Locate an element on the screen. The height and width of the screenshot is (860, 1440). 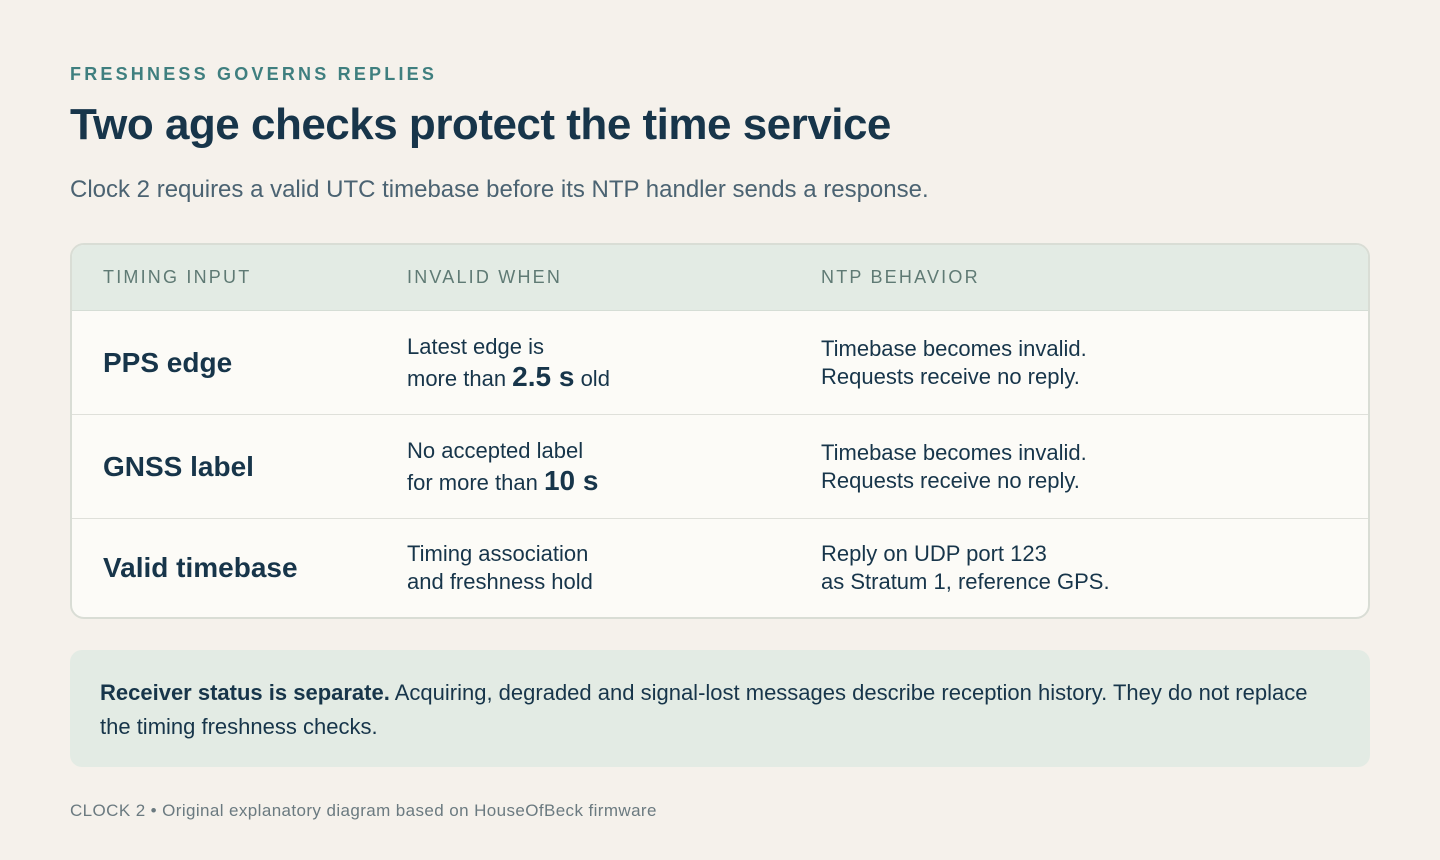
invalid-line-2: more than 2.5 s old is located at coordinates (508, 377).